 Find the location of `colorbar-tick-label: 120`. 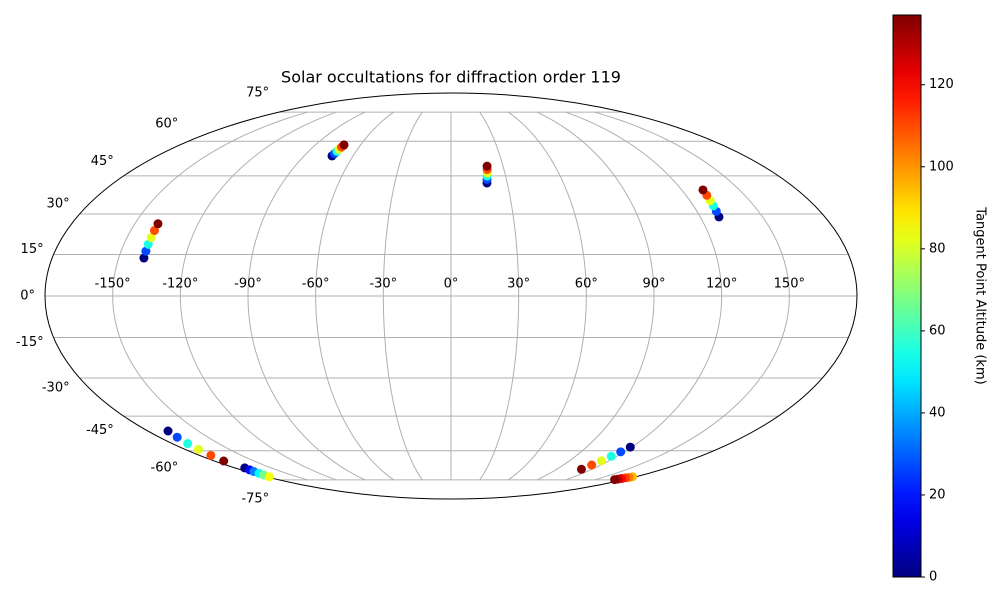

colorbar-tick-label: 120 is located at coordinates (941, 84).